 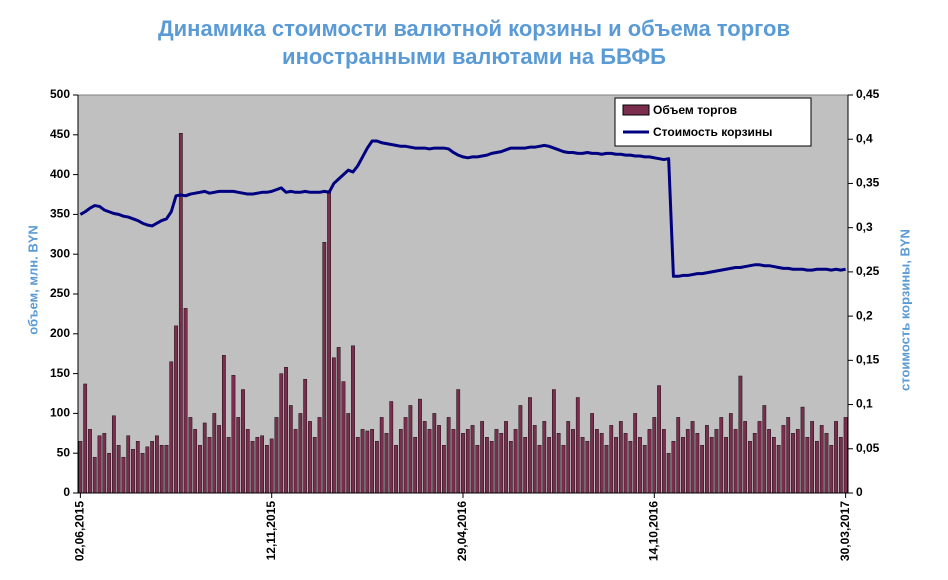 What do you see at coordinates (868, 448) in the screenshot?
I see `y2-tick-label: 0,05` at bounding box center [868, 448].